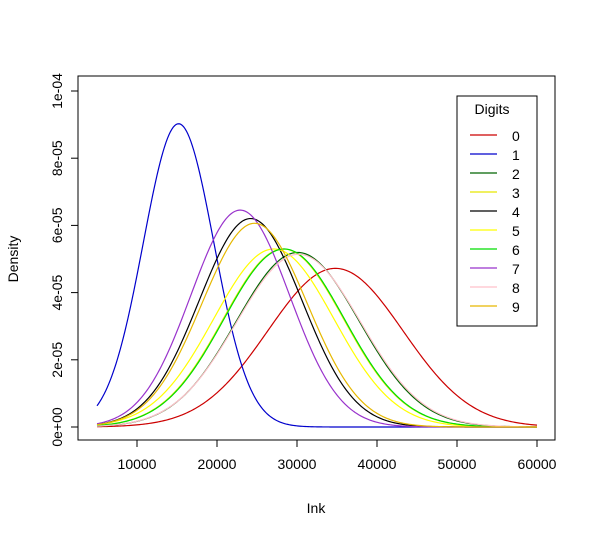 The width and height of the screenshot is (595, 538). I want to click on x-tick-label: 30000, so click(297, 464).